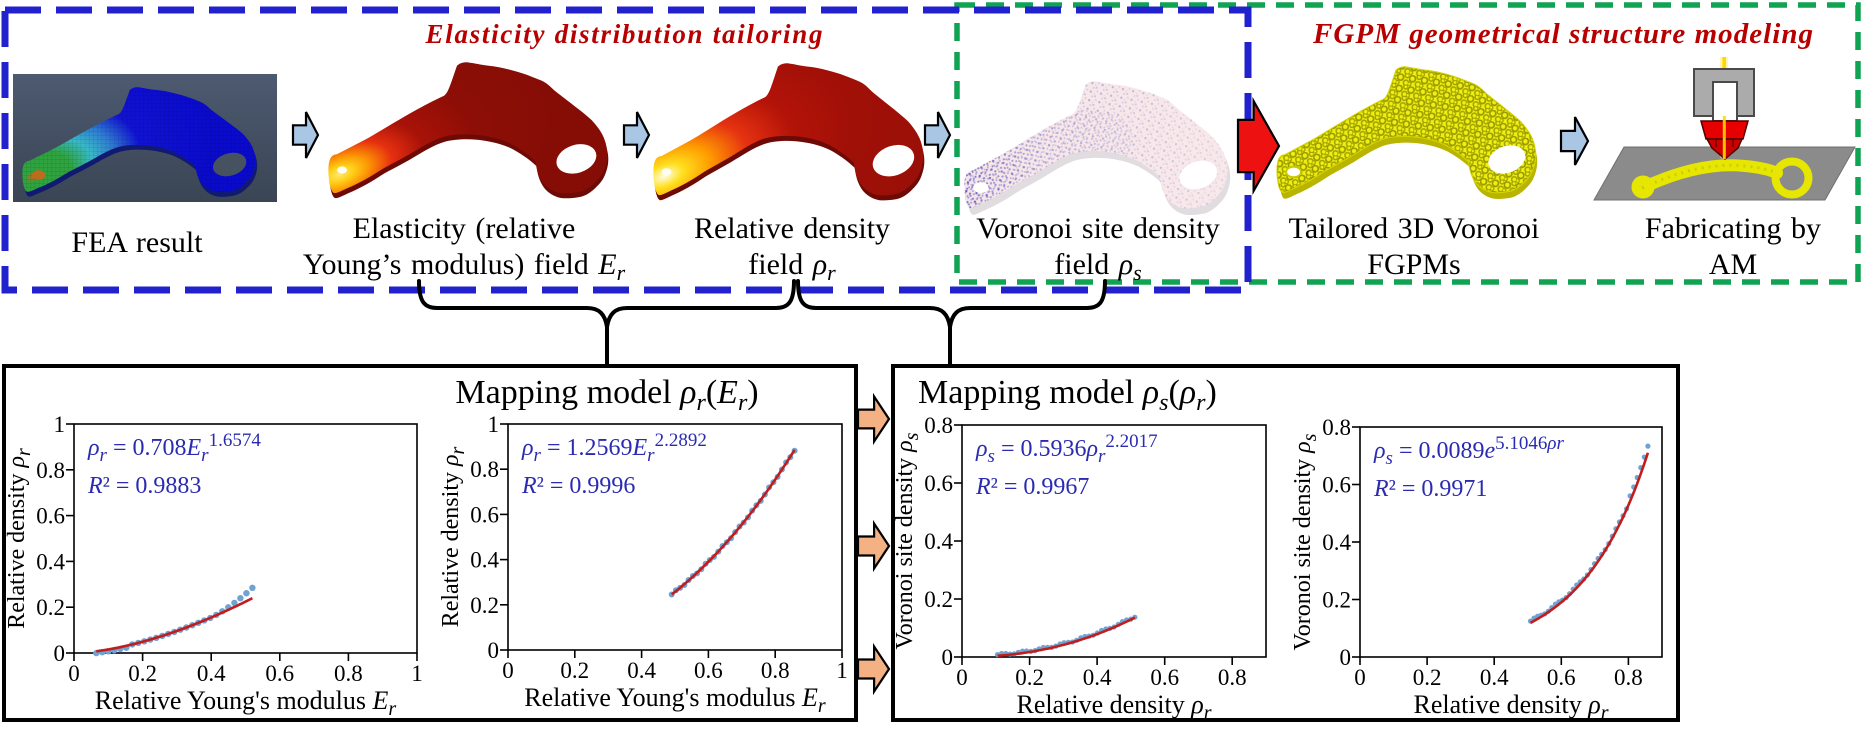  Describe the element at coordinates (464, 266) in the screenshot. I see `svg-text: Young’s modulus) field Er​` at that location.